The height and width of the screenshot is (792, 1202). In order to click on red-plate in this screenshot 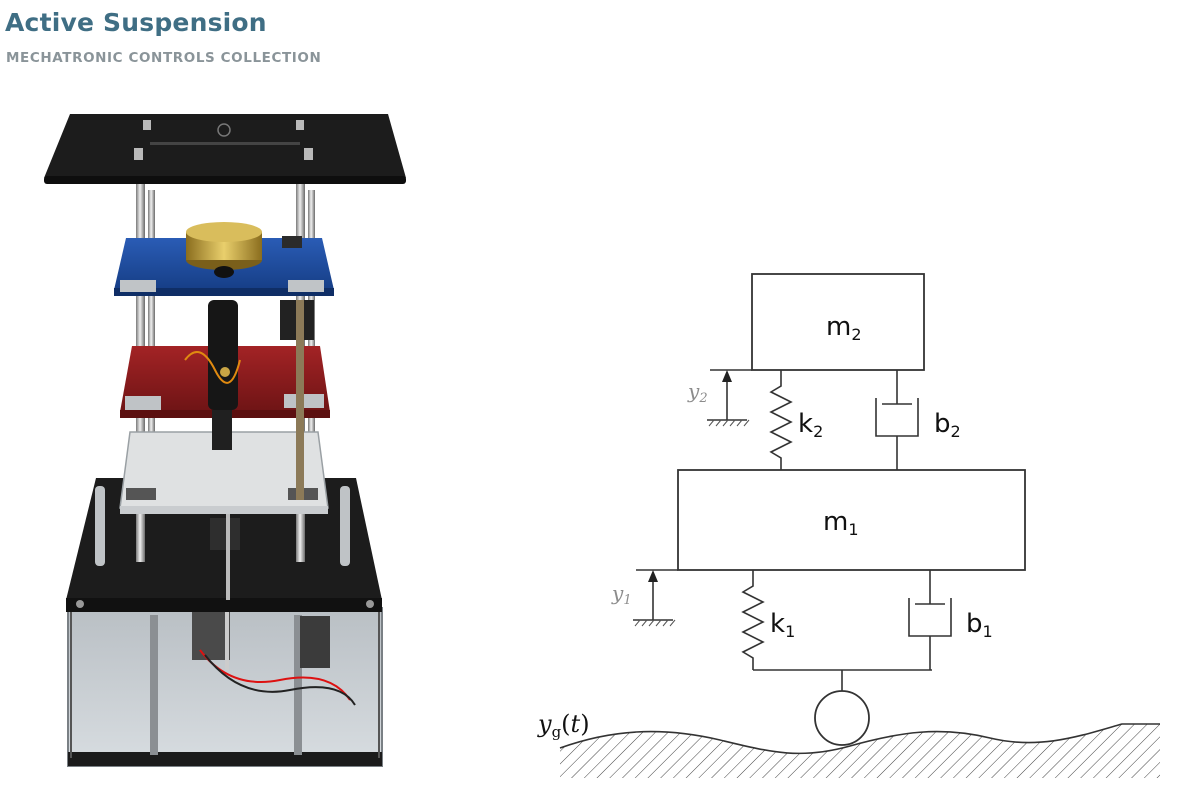, I will do `click(225, 400)`.